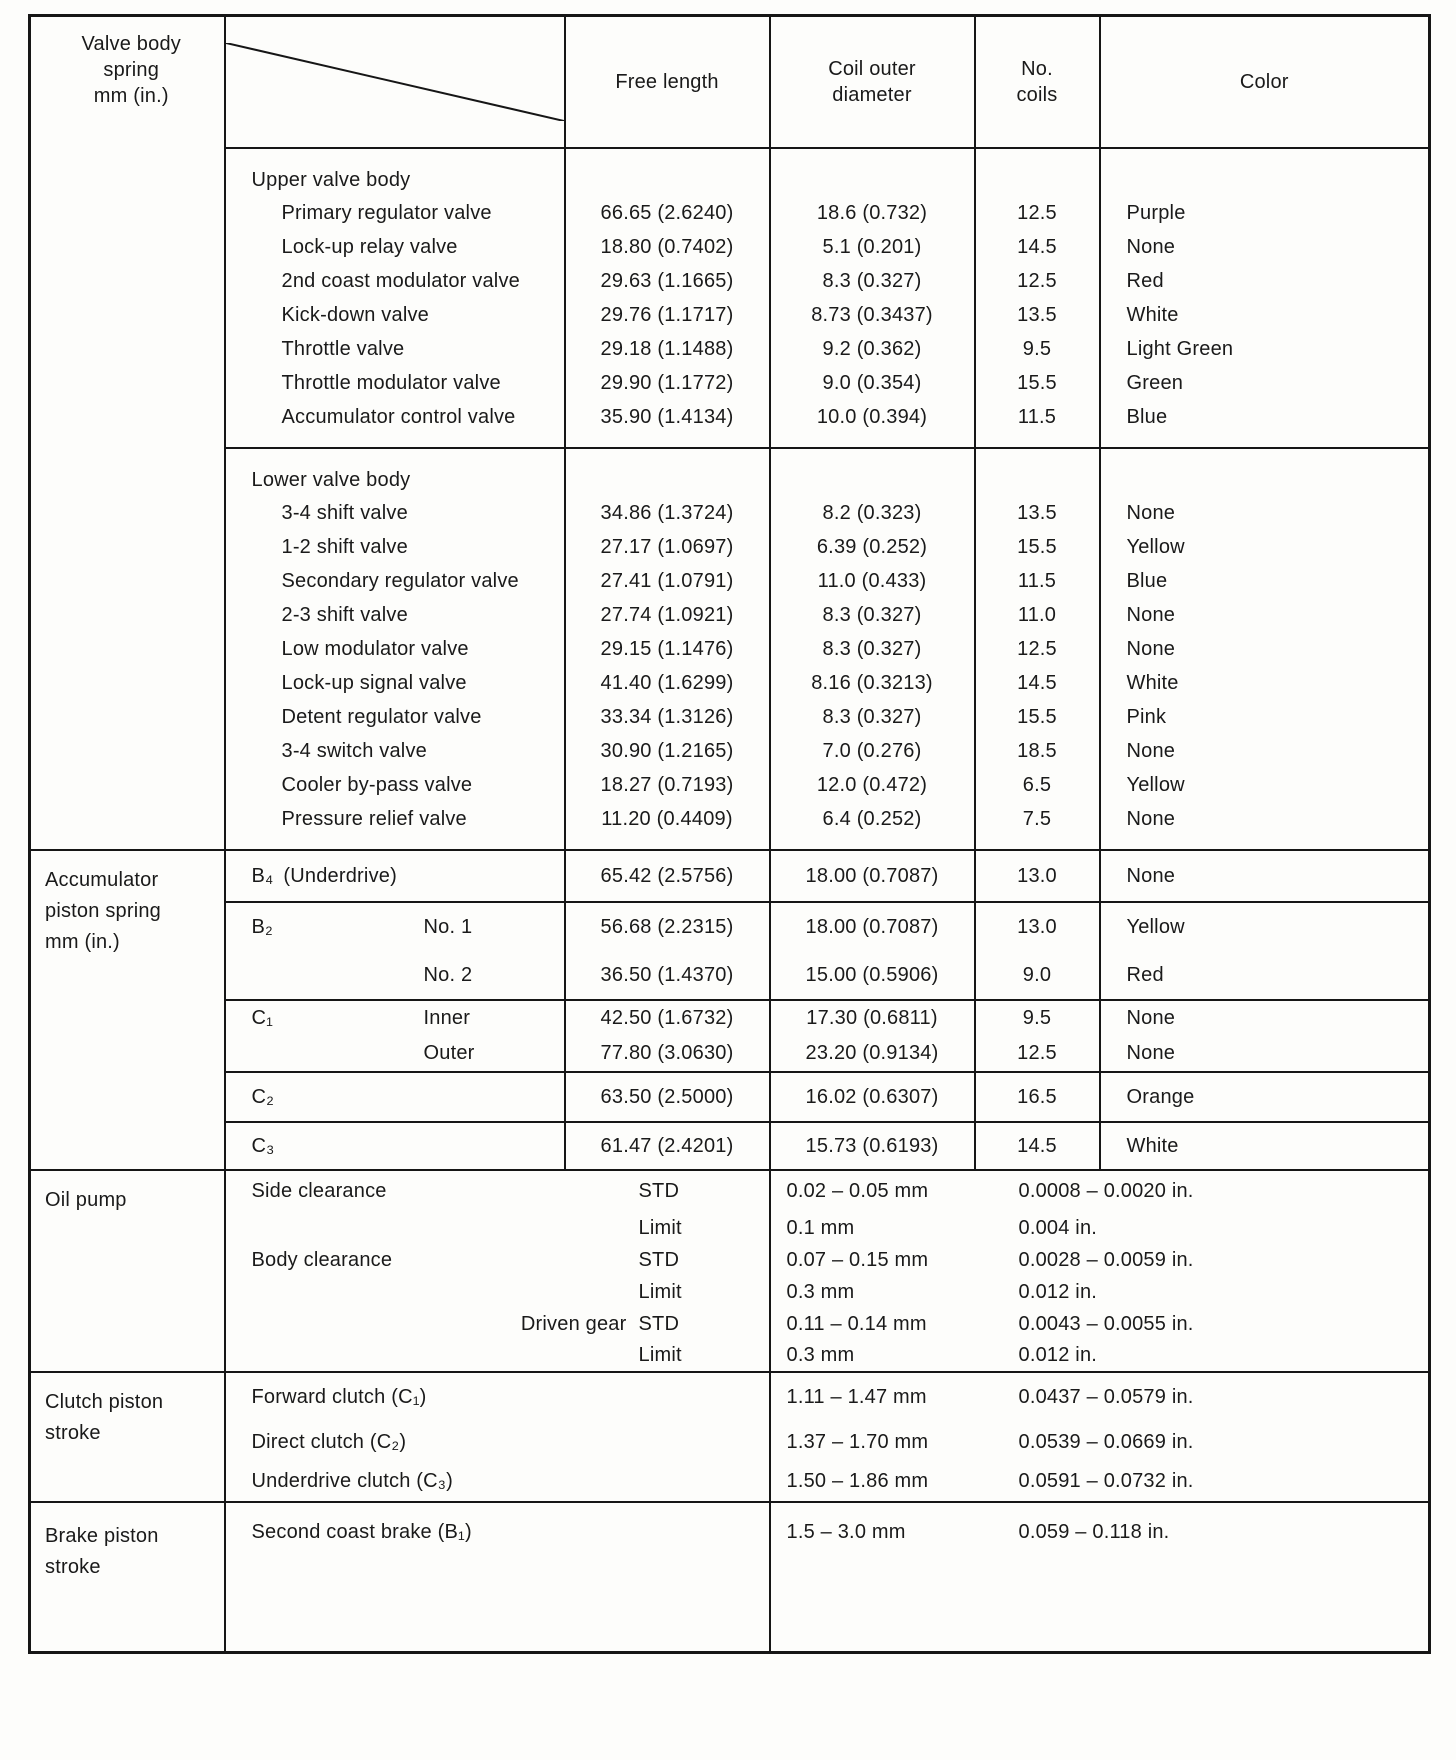 The image size is (1456, 1760). Describe the element at coordinates (319, 1191) in the screenshot. I see `oil-pump-item: Side clearance` at that location.